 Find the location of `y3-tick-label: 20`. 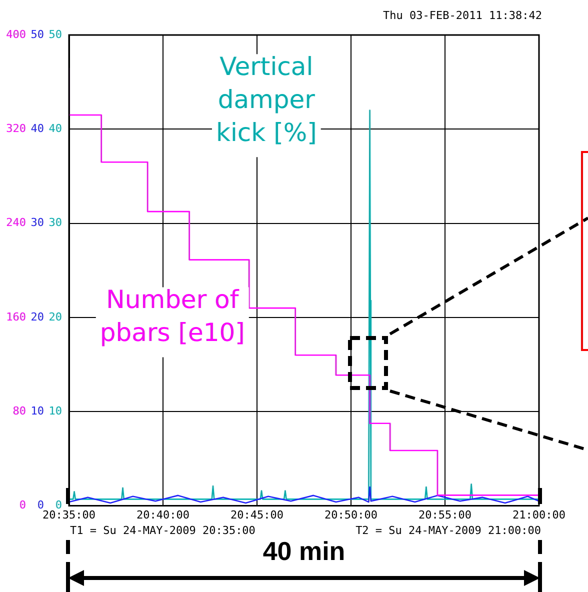

y3-tick-label: 20 is located at coordinates (37, 317).